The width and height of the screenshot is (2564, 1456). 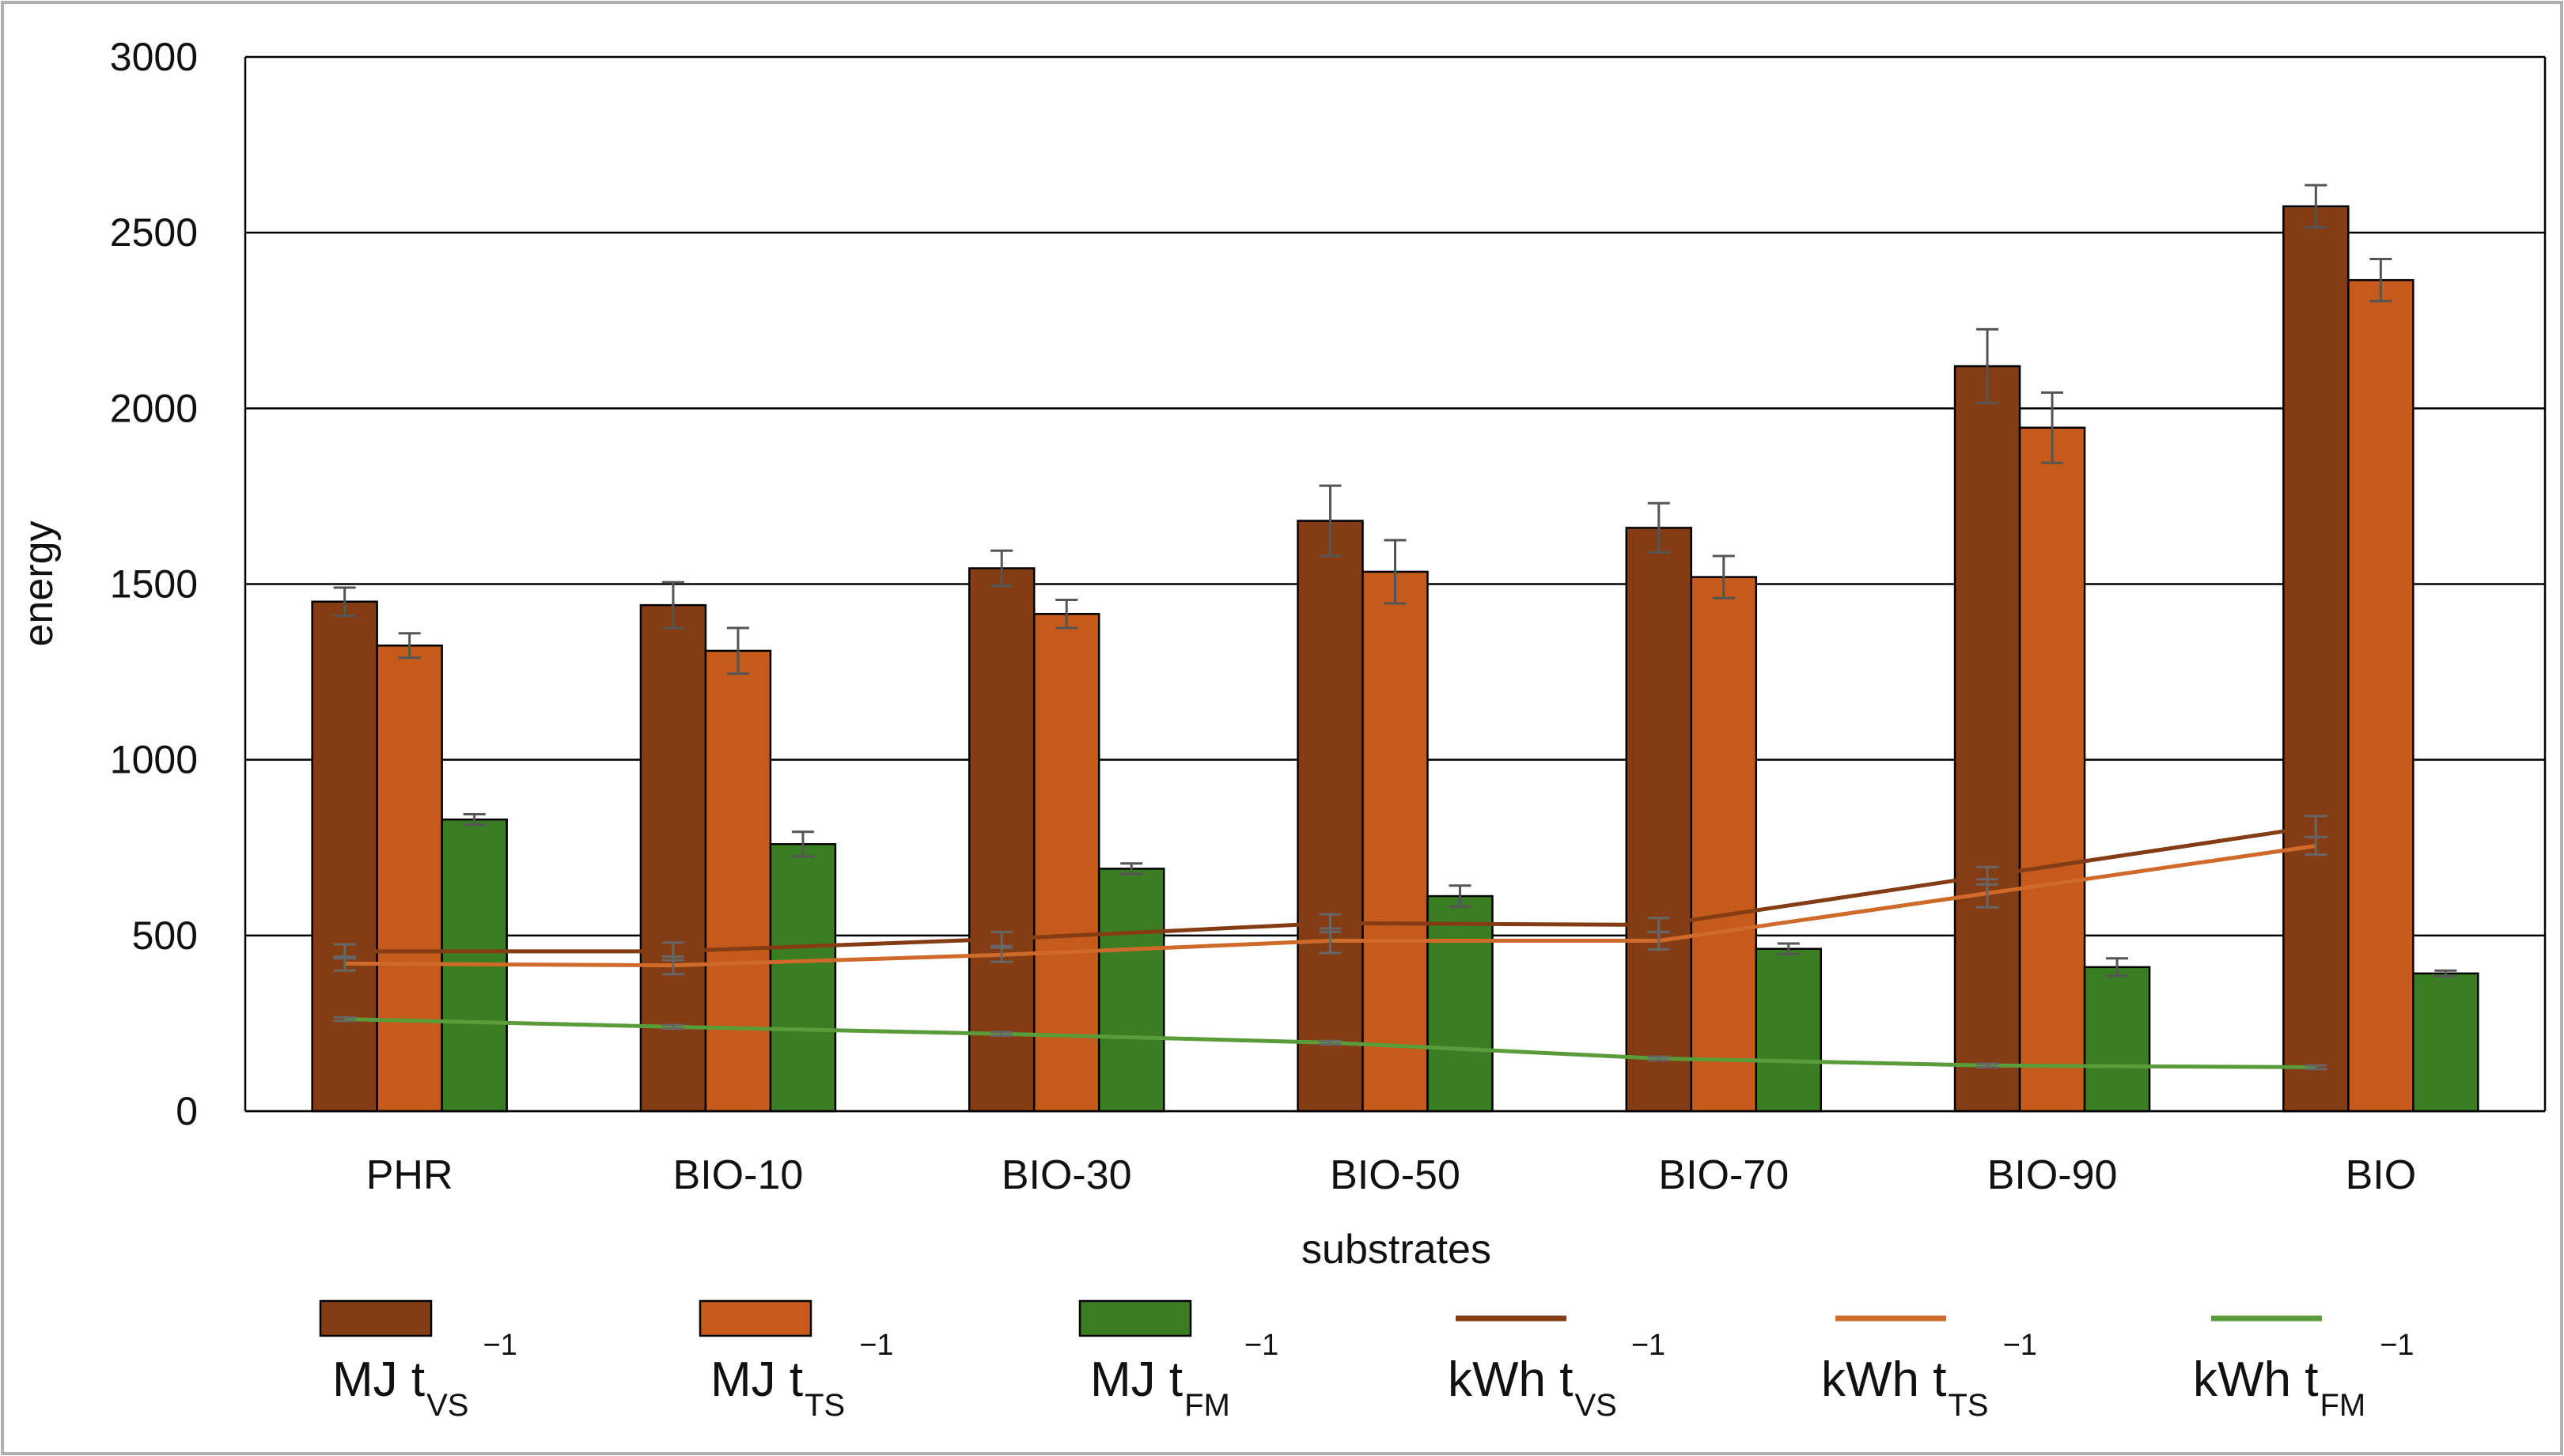 I want to click on legend-item-line-VS: kWh t VS −1, so click(x=1556, y=1369).